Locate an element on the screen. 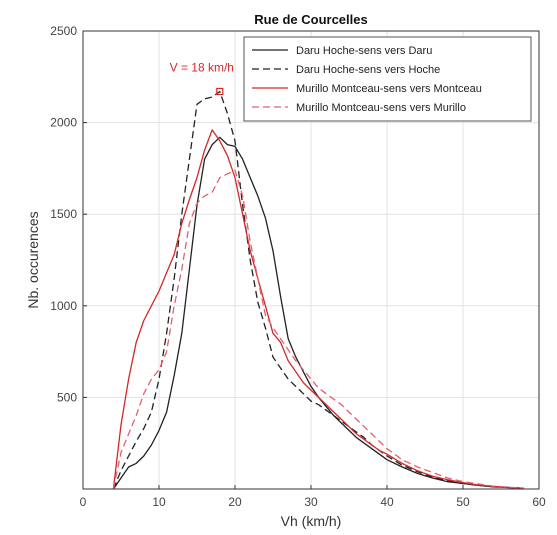 This screenshot has height=535, width=557. legend-box is located at coordinates (387, 79).